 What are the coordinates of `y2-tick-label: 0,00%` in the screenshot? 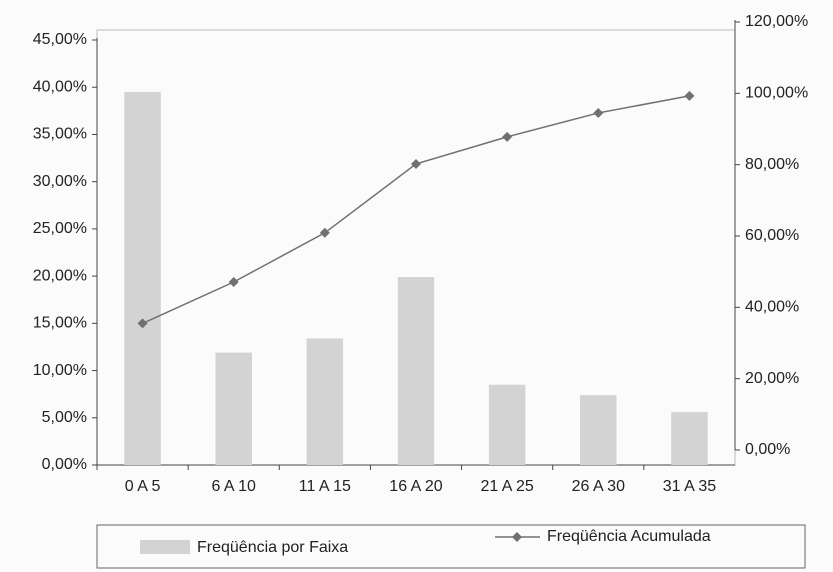 It's located at (767, 449).